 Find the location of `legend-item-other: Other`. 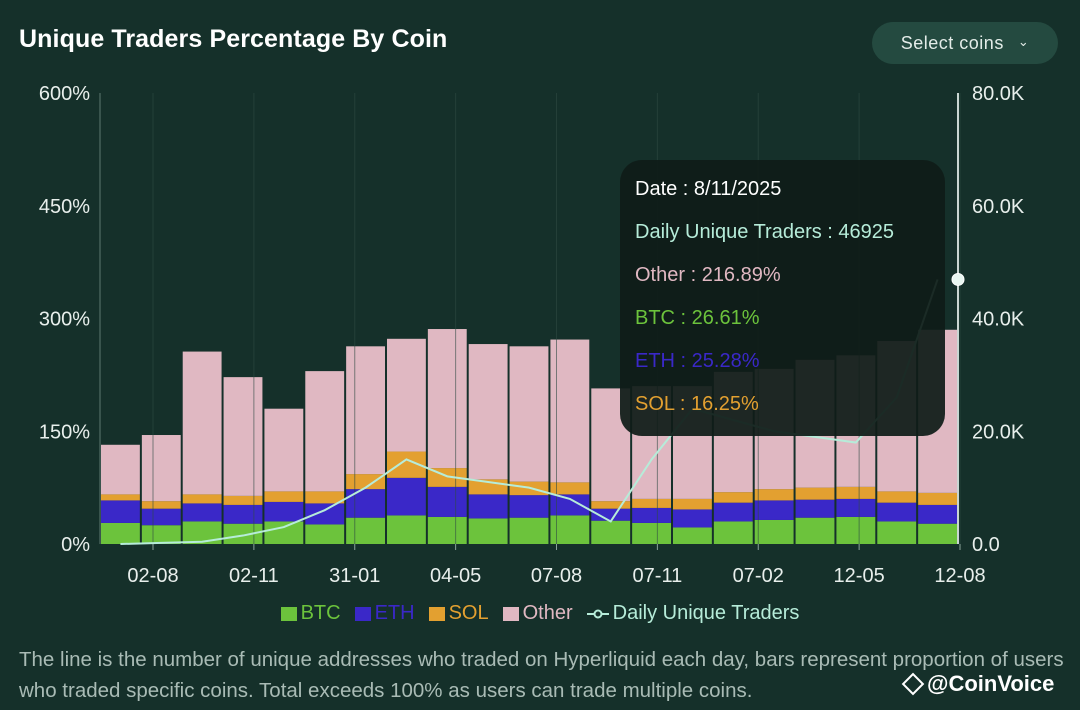

legend-item-other: Other is located at coordinates (537, 613).